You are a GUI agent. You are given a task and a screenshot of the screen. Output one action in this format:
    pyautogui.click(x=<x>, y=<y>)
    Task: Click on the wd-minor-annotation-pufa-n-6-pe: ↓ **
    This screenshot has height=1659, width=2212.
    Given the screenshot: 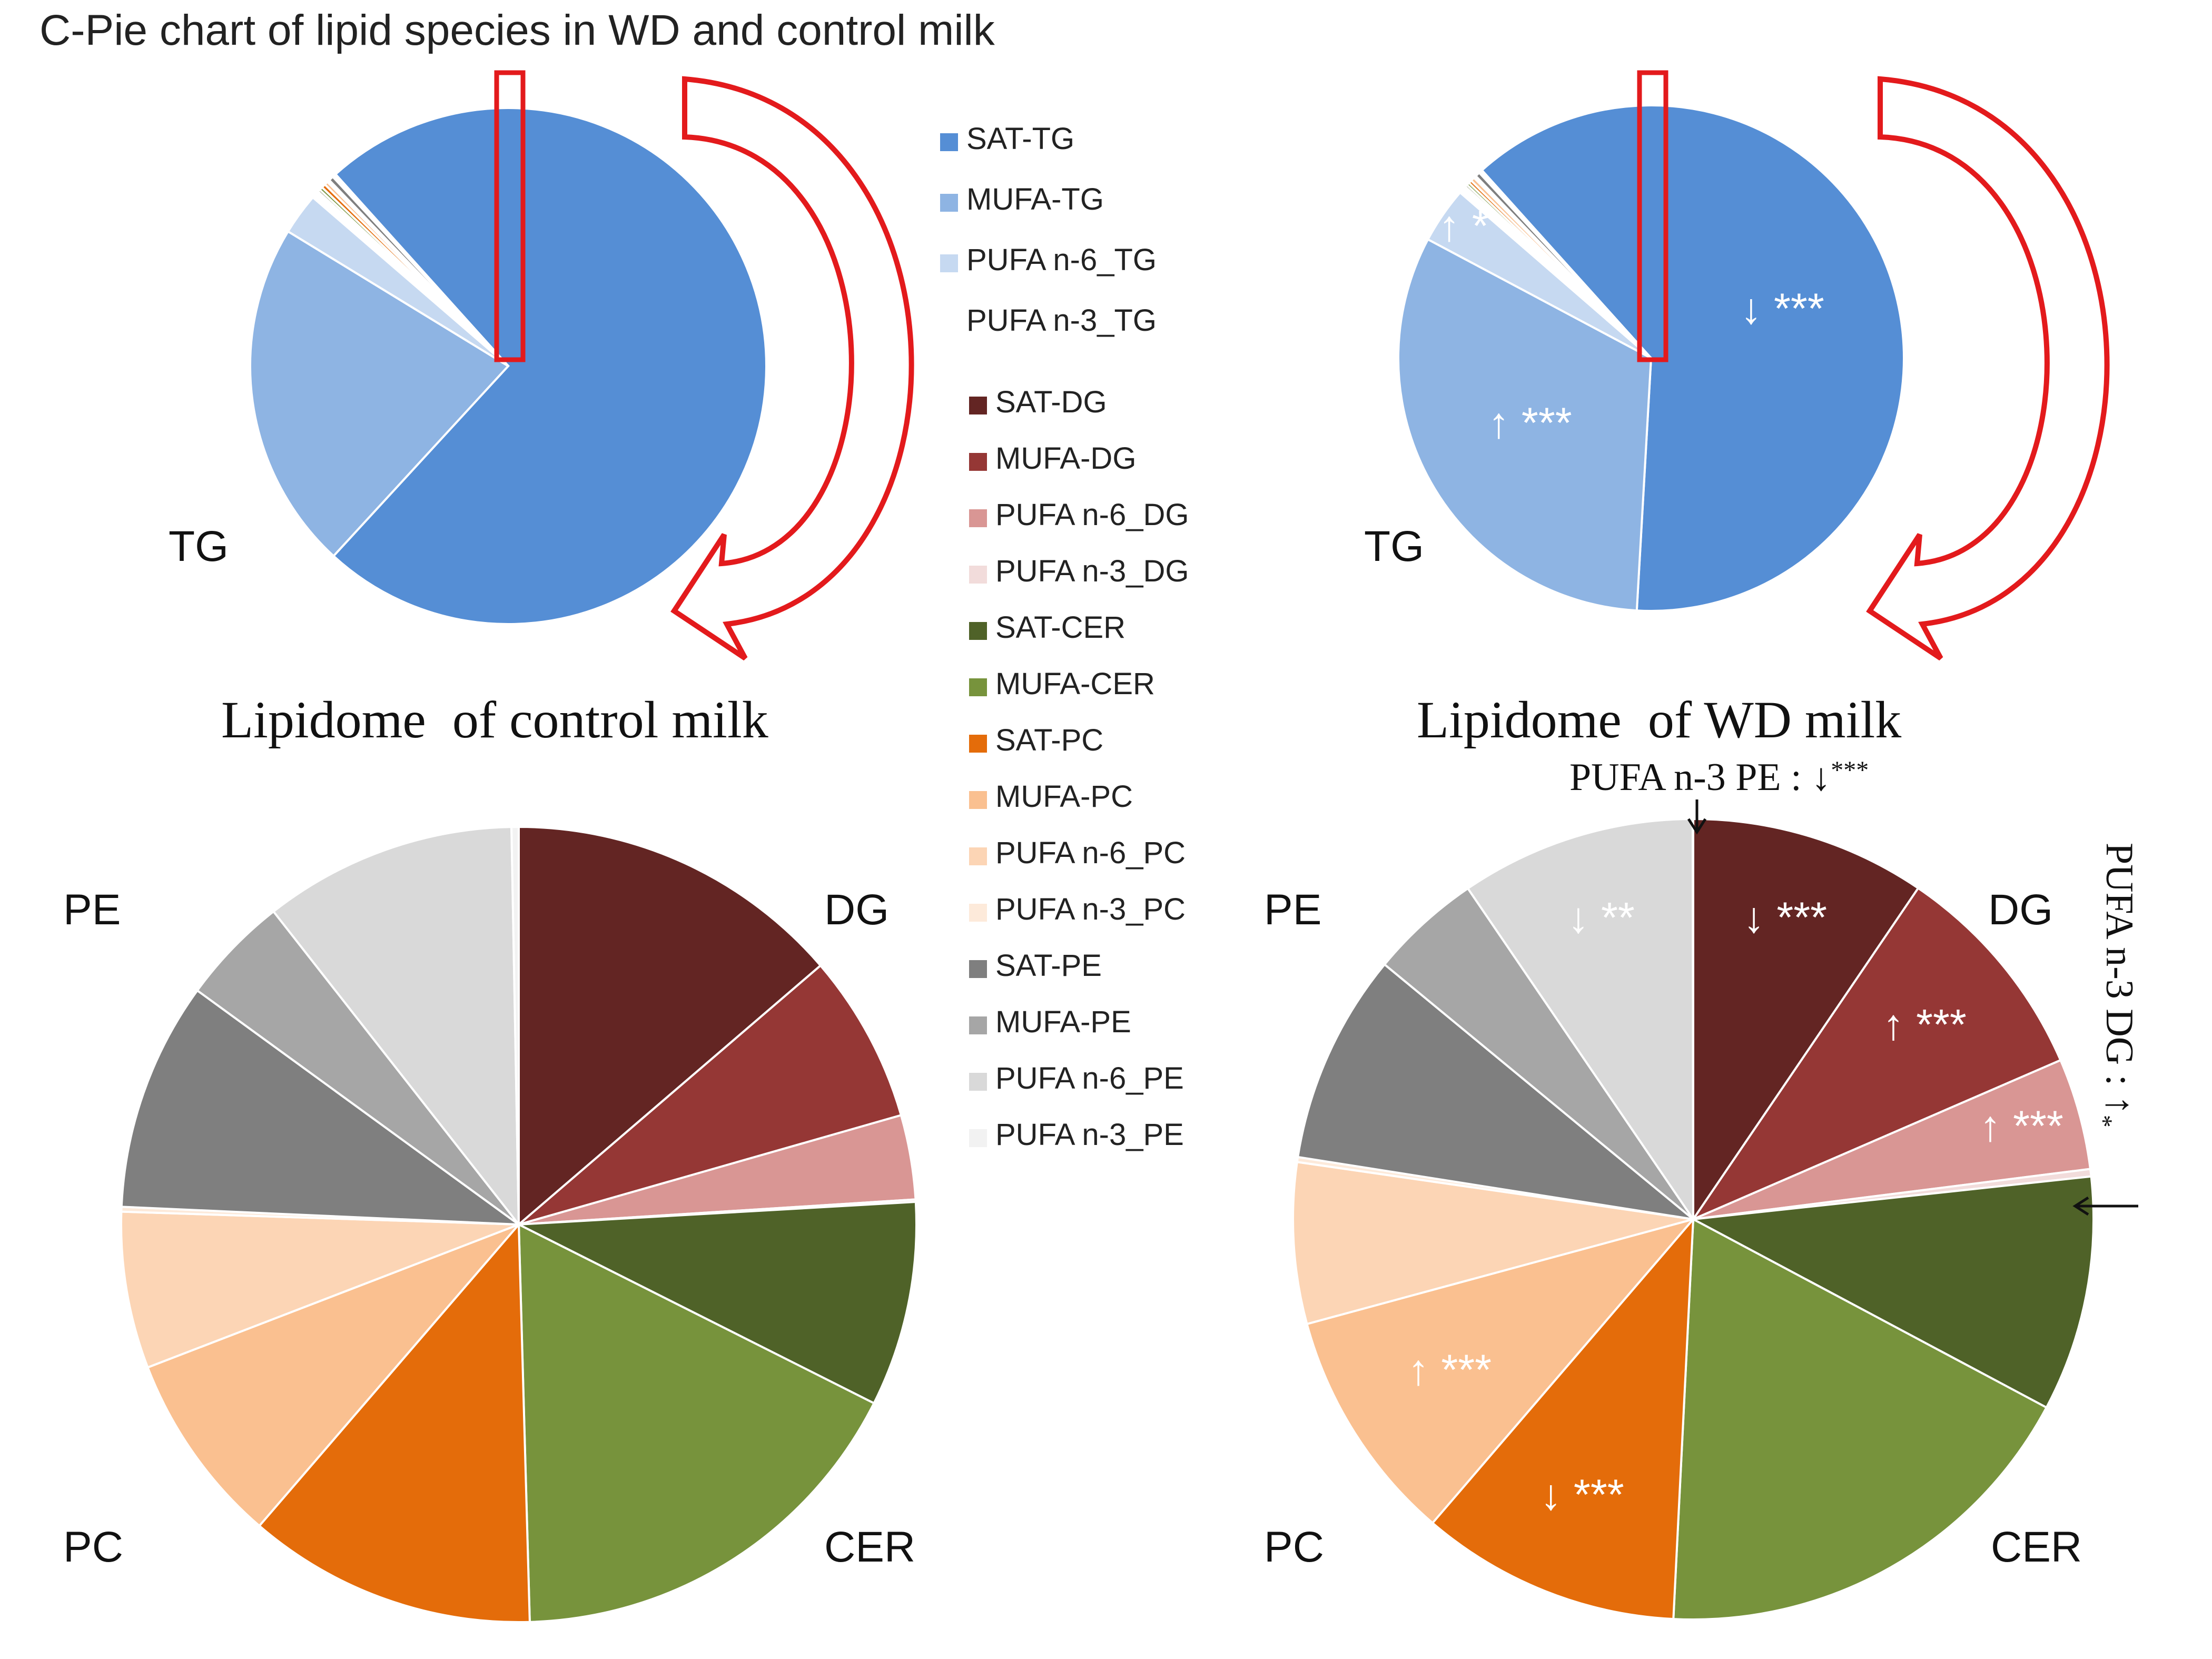 What is the action you would take?
    pyautogui.click(x=1601, y=918)
    